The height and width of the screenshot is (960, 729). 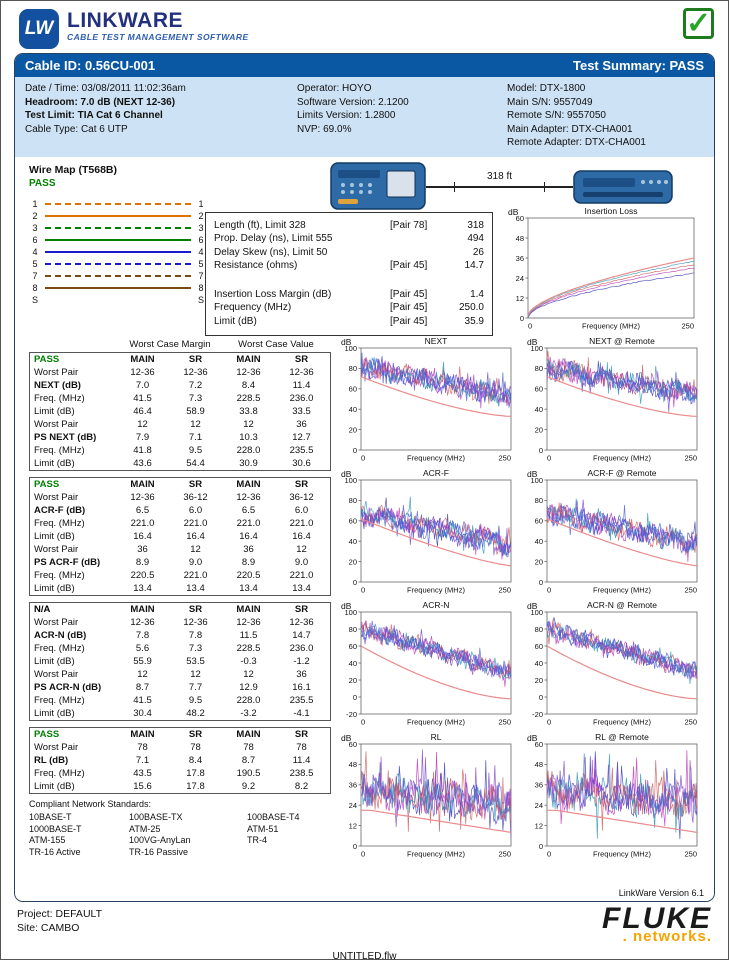 I want to click on brand-block: LINKWARE CABLE TEST MANAGEMENT SOFTWARE, so click(x=158, y=26).